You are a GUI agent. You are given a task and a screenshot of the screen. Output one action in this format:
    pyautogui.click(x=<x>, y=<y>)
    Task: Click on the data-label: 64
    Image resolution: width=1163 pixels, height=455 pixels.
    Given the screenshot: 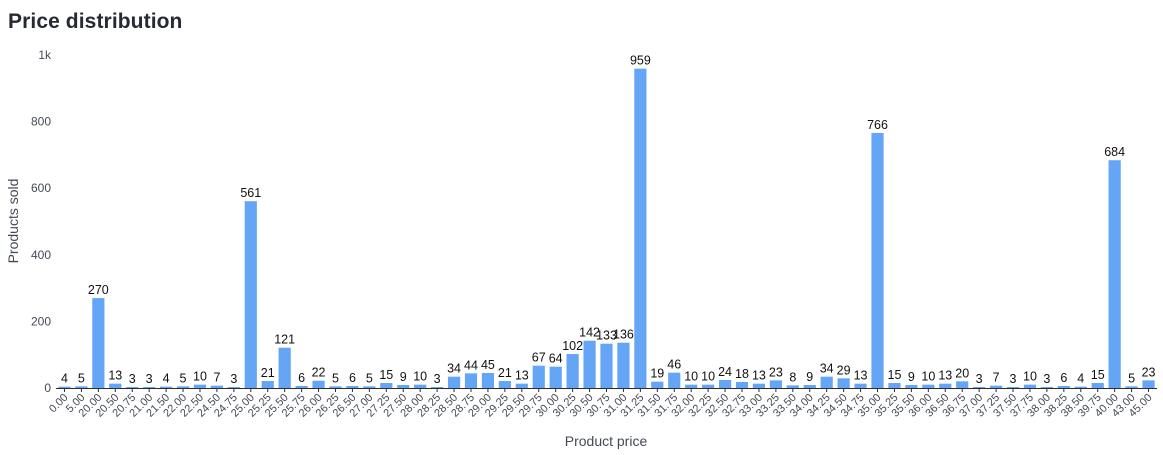 What is the action you would take?
    pyautogui.click(x=556, y=359)
    